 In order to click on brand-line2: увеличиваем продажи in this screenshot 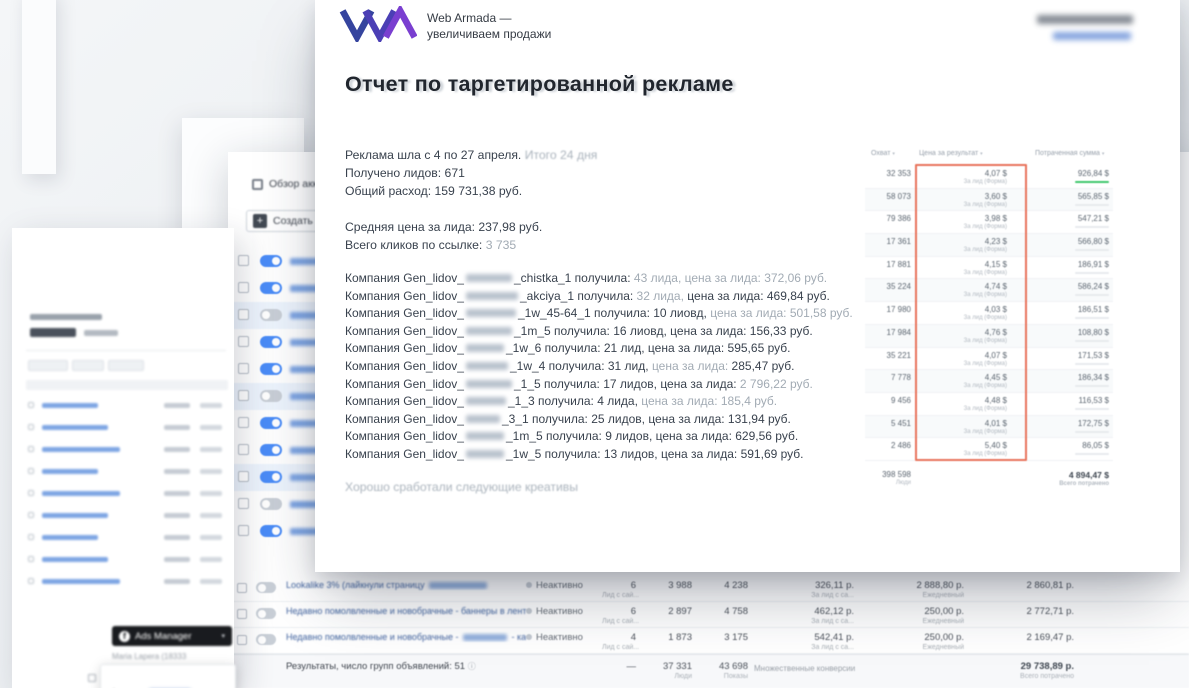, I will do `click(489, 34)`.